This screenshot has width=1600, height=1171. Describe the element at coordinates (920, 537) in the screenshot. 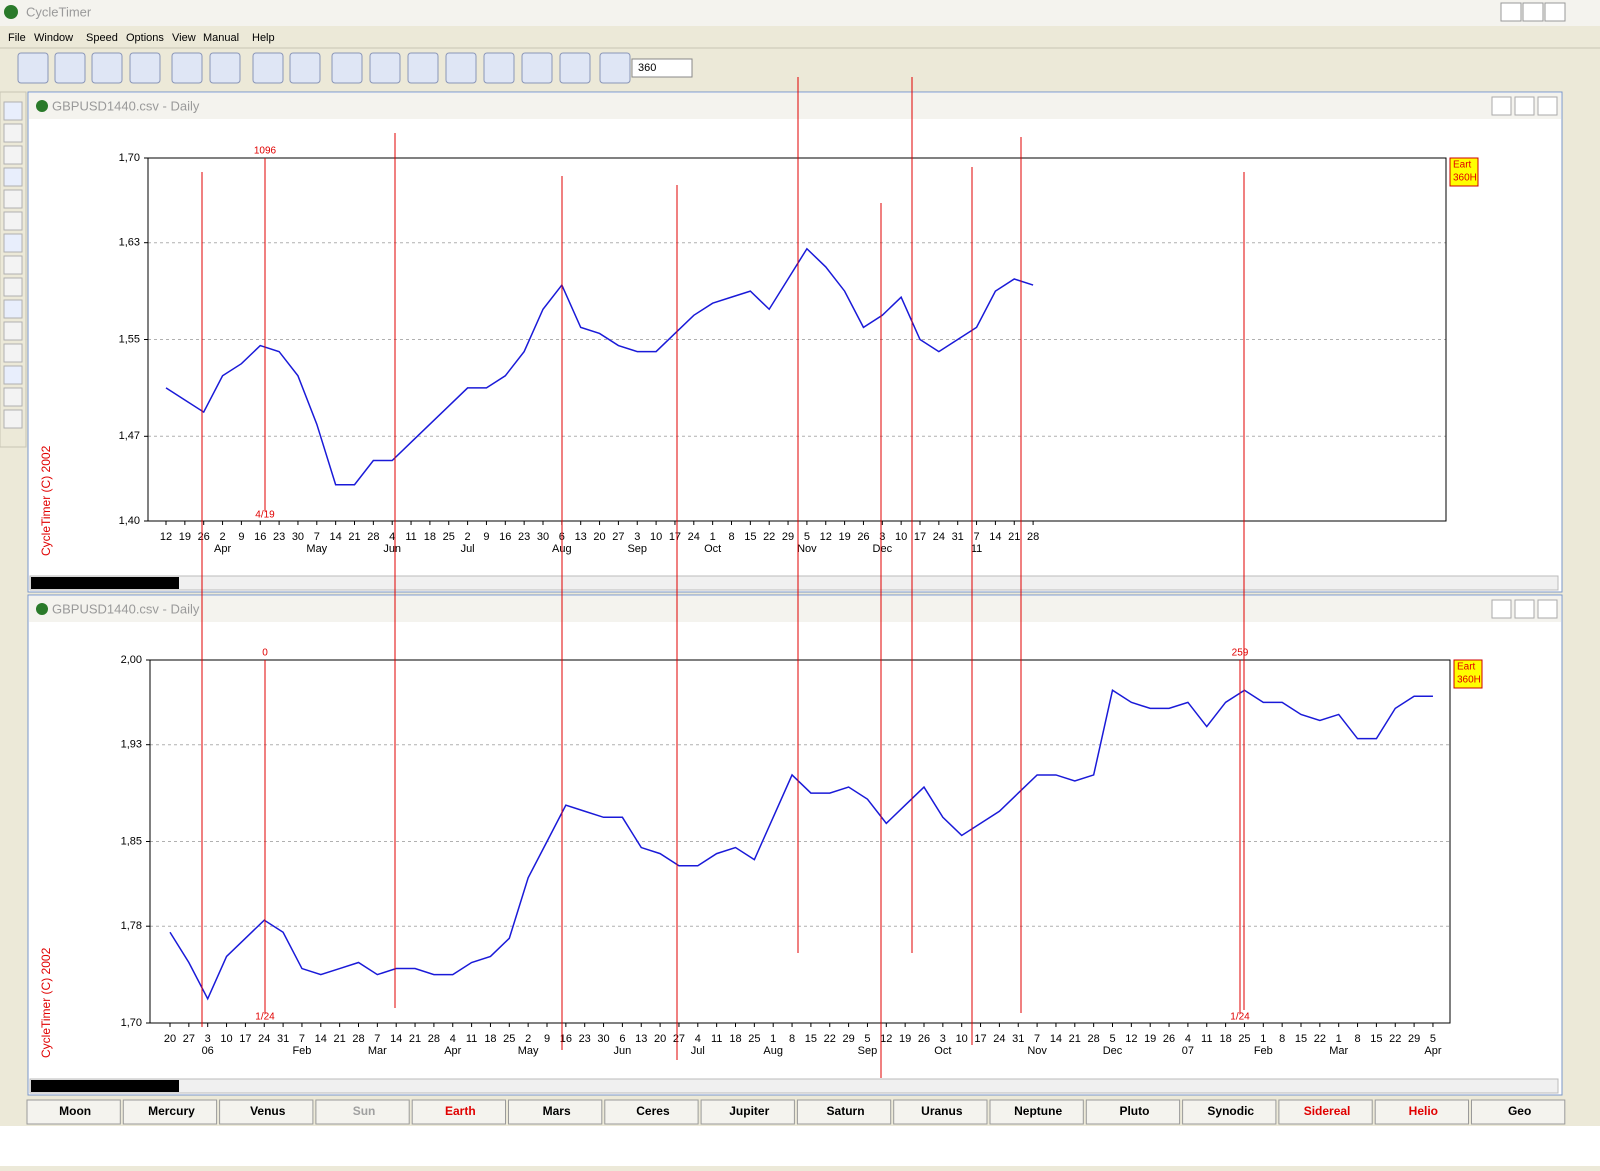

I see `x-tick-label: 17` at that location.